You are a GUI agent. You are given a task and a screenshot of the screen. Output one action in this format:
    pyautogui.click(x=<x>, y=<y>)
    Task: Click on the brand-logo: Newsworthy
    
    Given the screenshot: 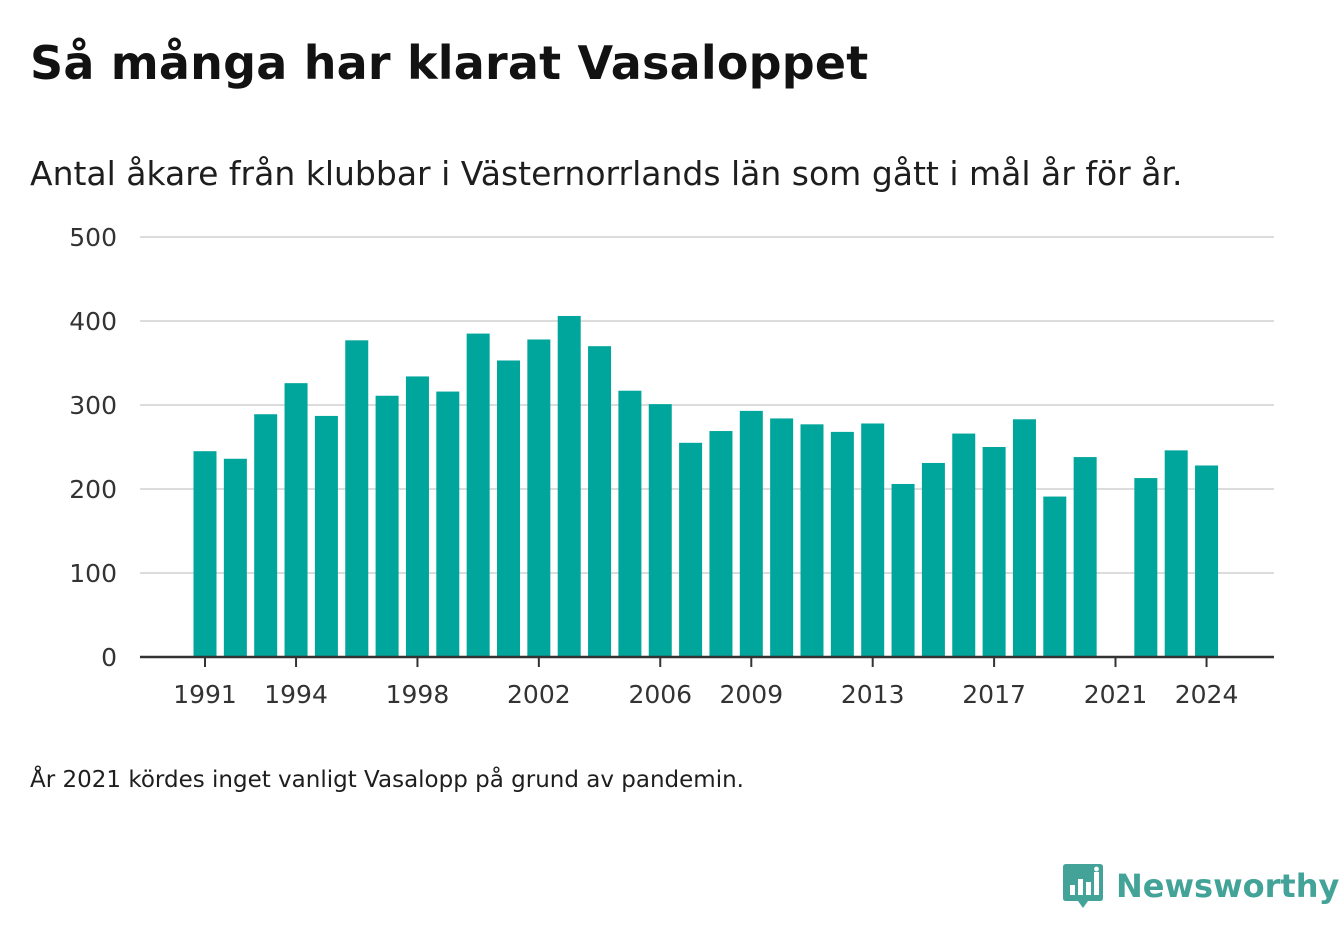 What is the action you would take?
    pyautogui.click(x=1200, y=886)
    